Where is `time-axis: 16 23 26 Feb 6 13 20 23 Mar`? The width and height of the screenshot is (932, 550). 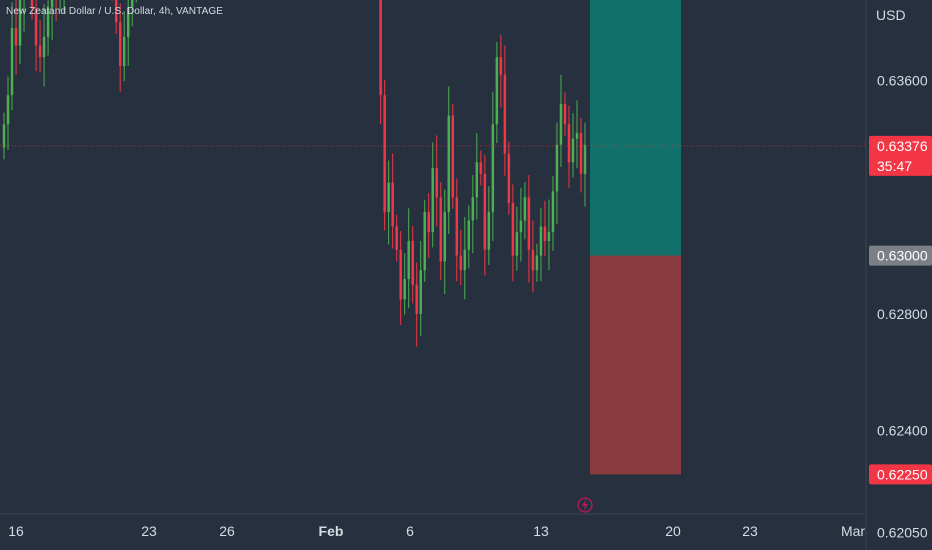 time-axis: 16 23 26 Feb 6 13 20 23 Mar is located at coordinates (436, 531).